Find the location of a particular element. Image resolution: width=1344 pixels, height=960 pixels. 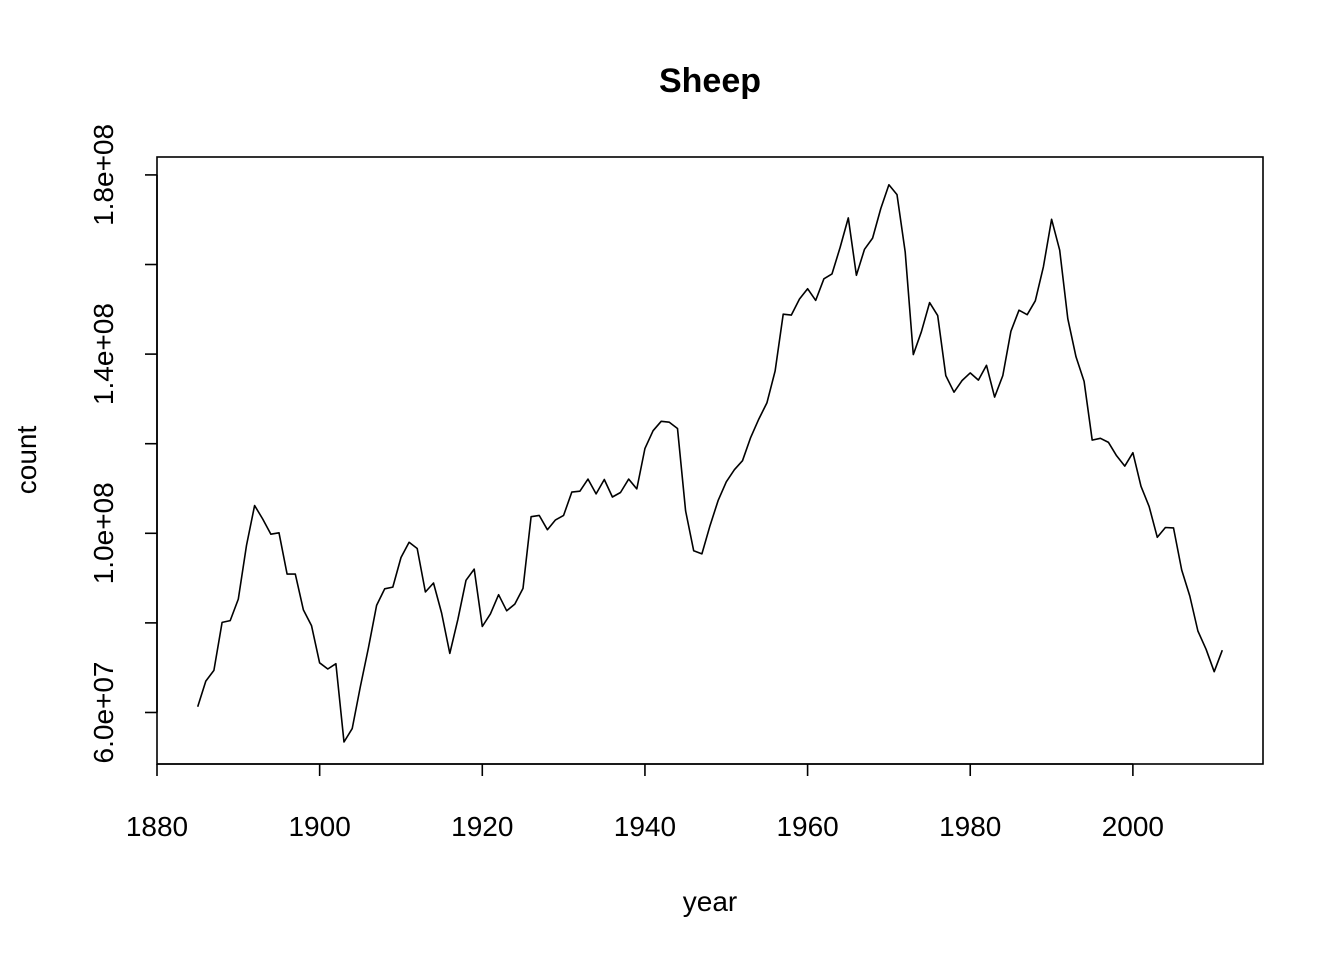

x-tick-label: 1960 is located at coordinates (807, 826).